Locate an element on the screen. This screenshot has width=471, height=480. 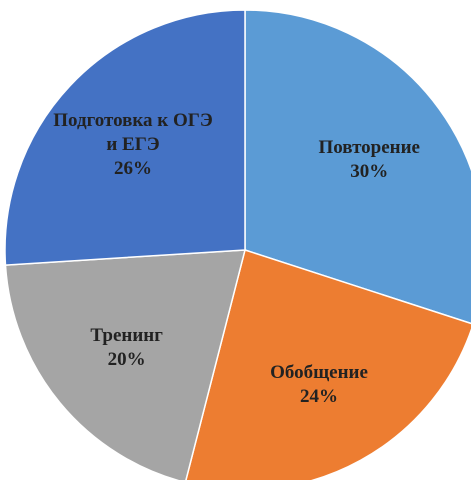
value-label: 26% is located at coordinates (133, 168).